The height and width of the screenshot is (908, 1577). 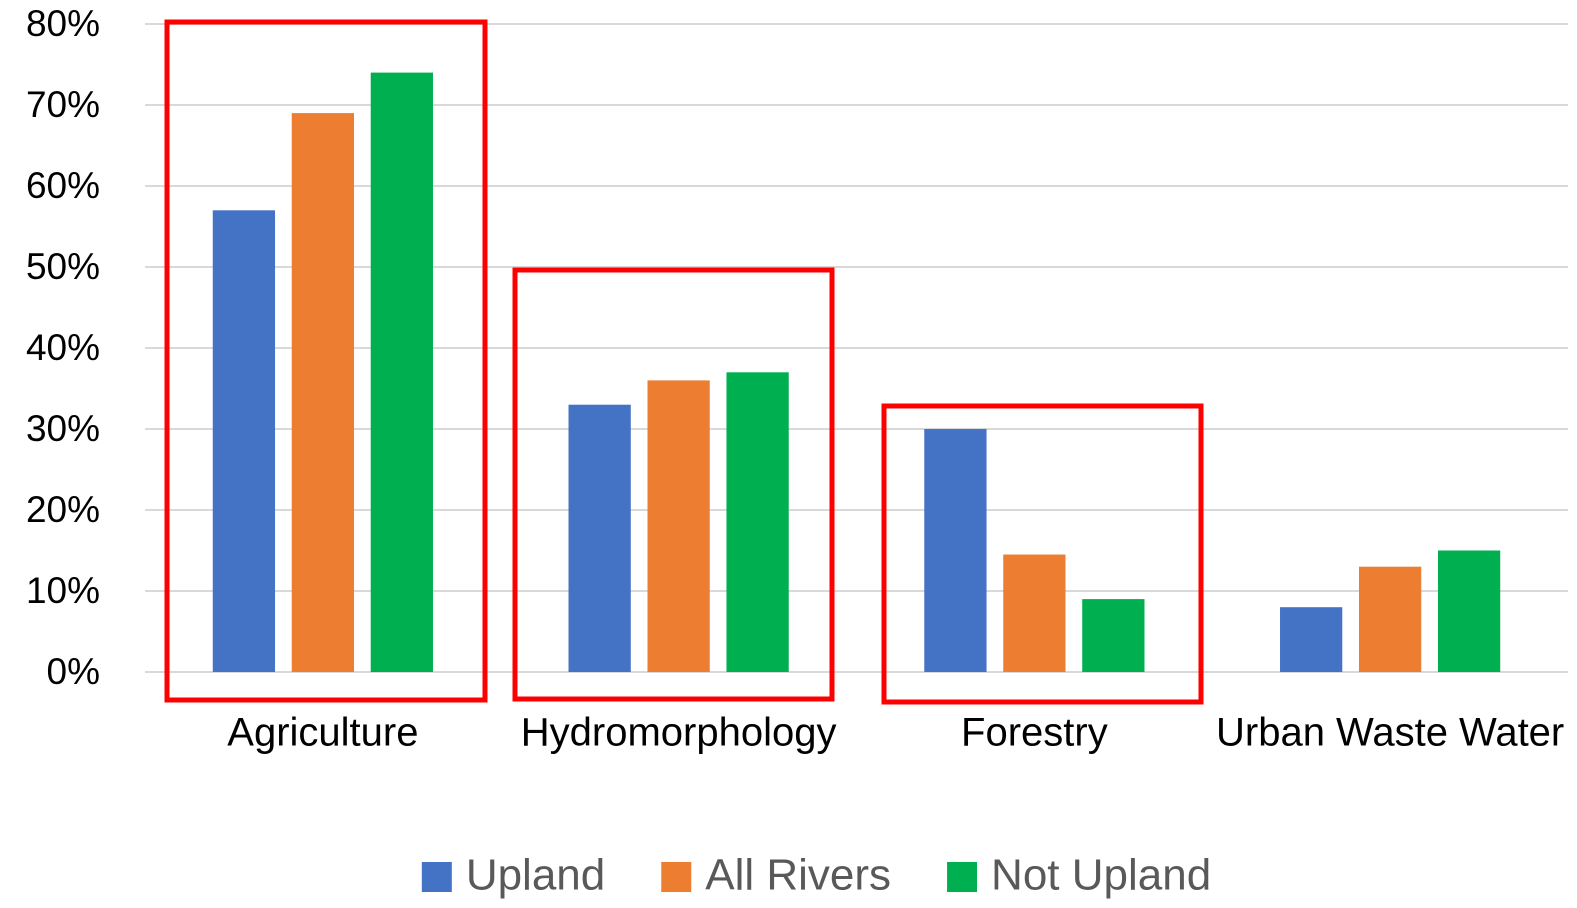 I want to click on y-tick-label: 0%, so click(x=73, y=671).